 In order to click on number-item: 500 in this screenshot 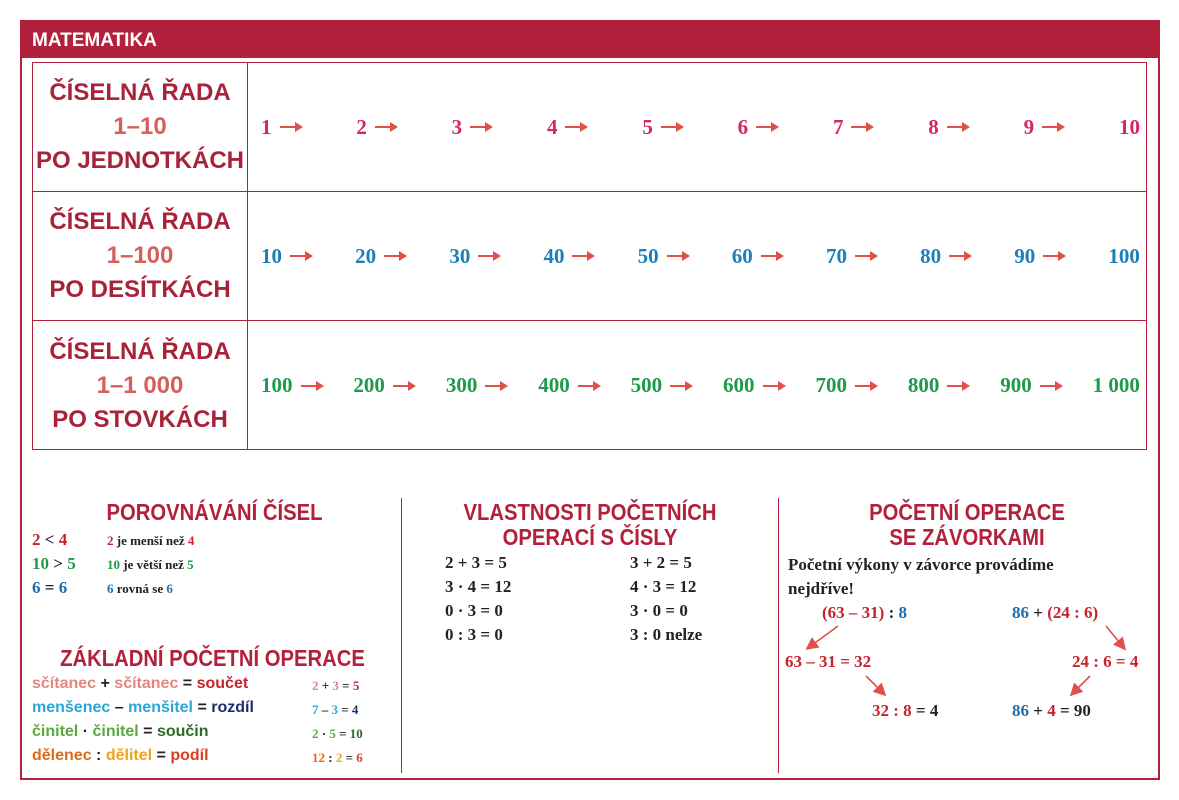, I will do `click(663, 385)`.